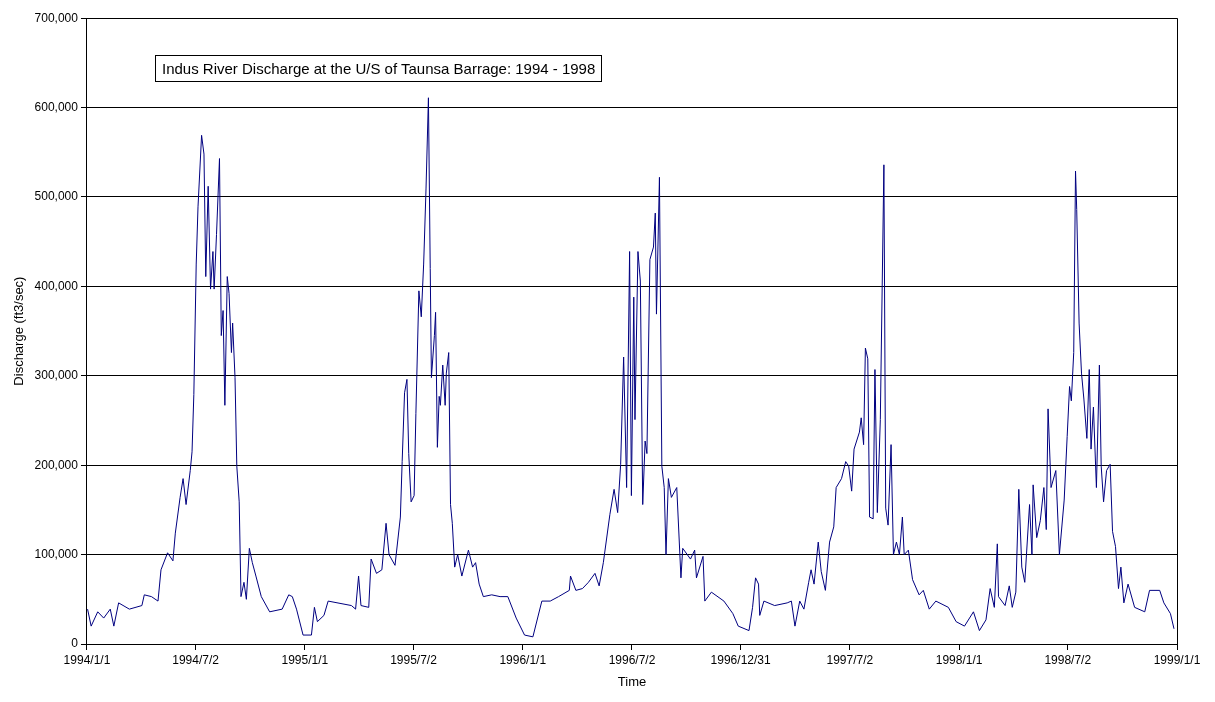 This screenshot has height=702, width=1215. Describe the element at coordinates (523, 659) in the screenshot. I see `x-tick-label: 1996/1/1` at that location.